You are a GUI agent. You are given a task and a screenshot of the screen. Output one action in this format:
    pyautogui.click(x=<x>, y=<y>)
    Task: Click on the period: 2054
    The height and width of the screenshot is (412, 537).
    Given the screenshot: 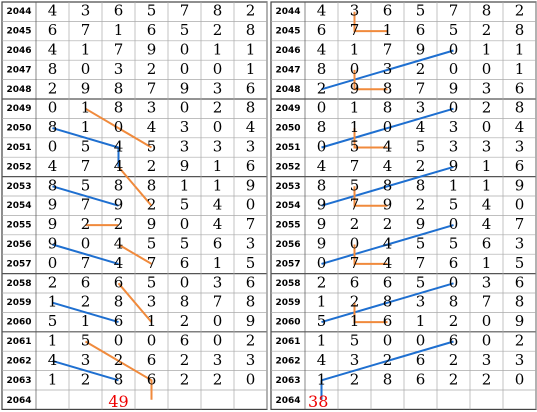 What is the action you would take?
    pyautogui.click(x=18, y=206)
    